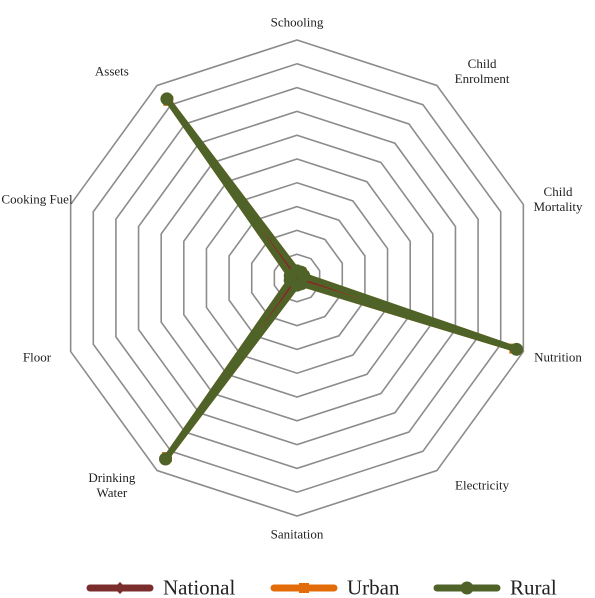 This screenshot has height=598, width=595. What do you see at coordinates (112, 485) in the screenshot?
I see `axis-label: Drinking Water` at bounding box center [112, 485].